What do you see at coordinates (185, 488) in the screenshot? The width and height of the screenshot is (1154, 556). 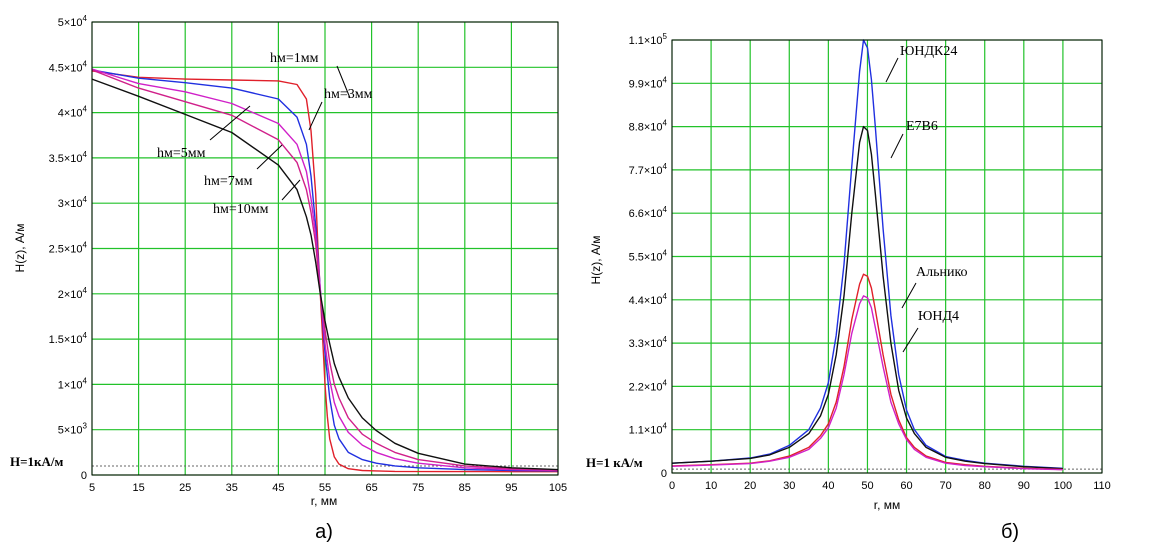 I see `x-tick-label: 25` at bounding box center [185, 488].